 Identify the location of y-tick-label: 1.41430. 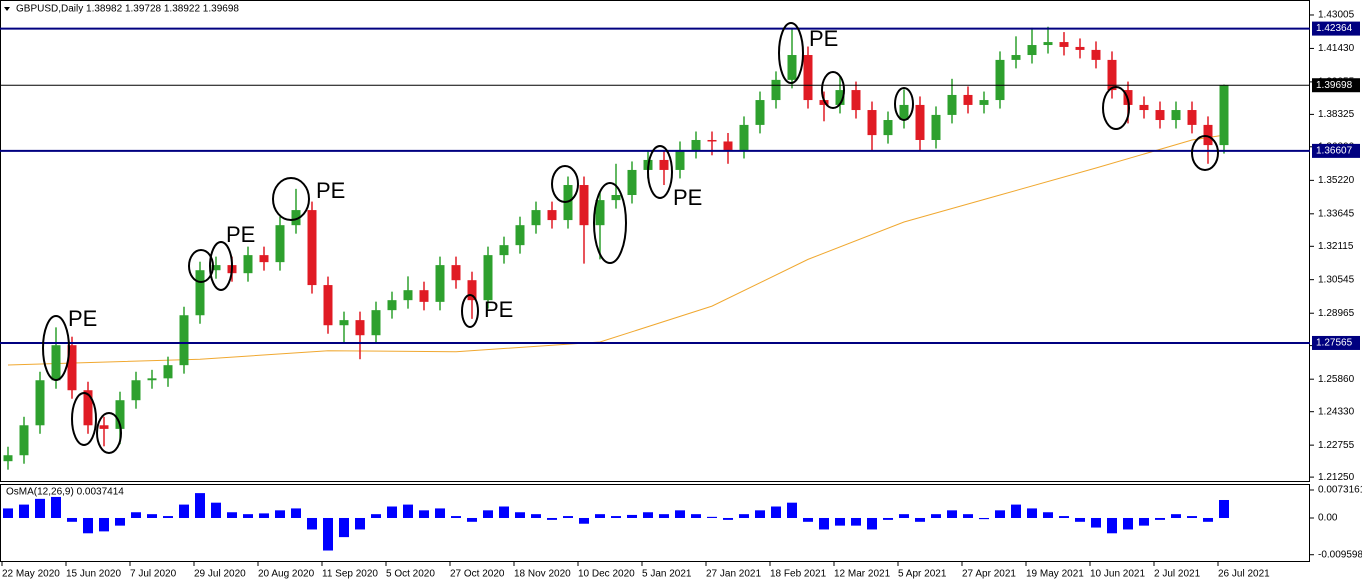
(1336, 48).